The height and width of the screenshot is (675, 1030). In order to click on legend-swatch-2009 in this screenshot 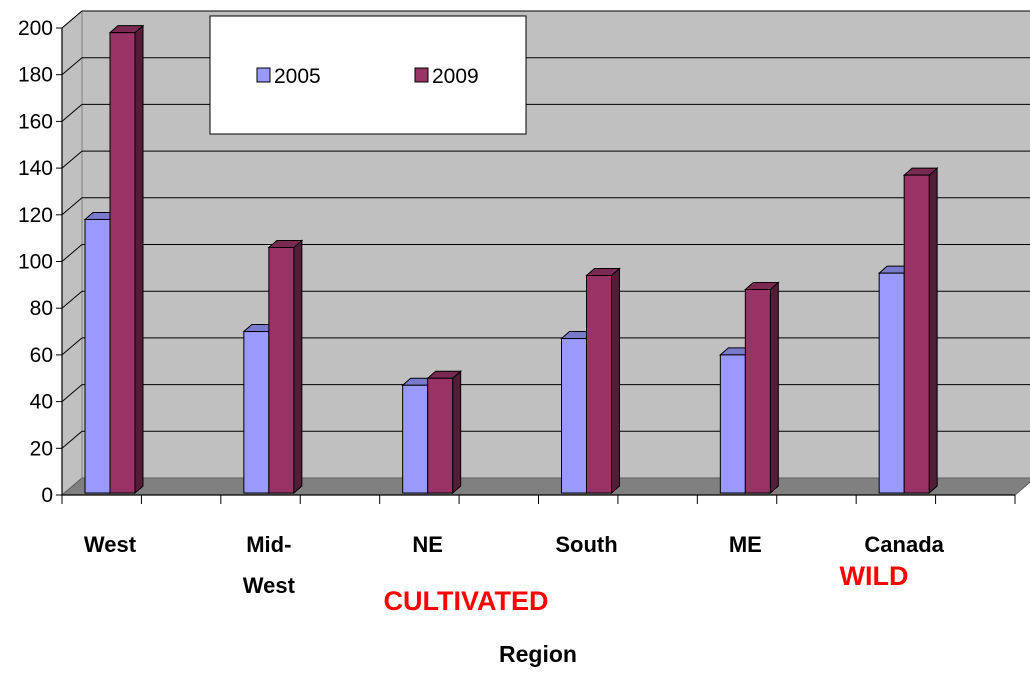, I will do `click(421, 75)`.